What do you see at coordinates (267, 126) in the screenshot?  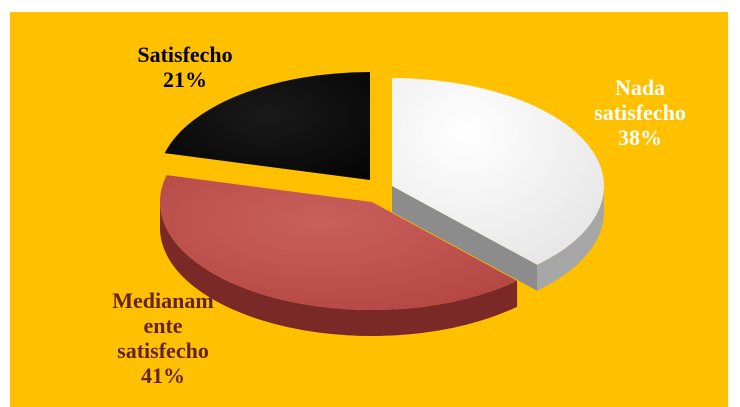 I see `pie-slice-satisfecho` at bounding box center [267, 126].